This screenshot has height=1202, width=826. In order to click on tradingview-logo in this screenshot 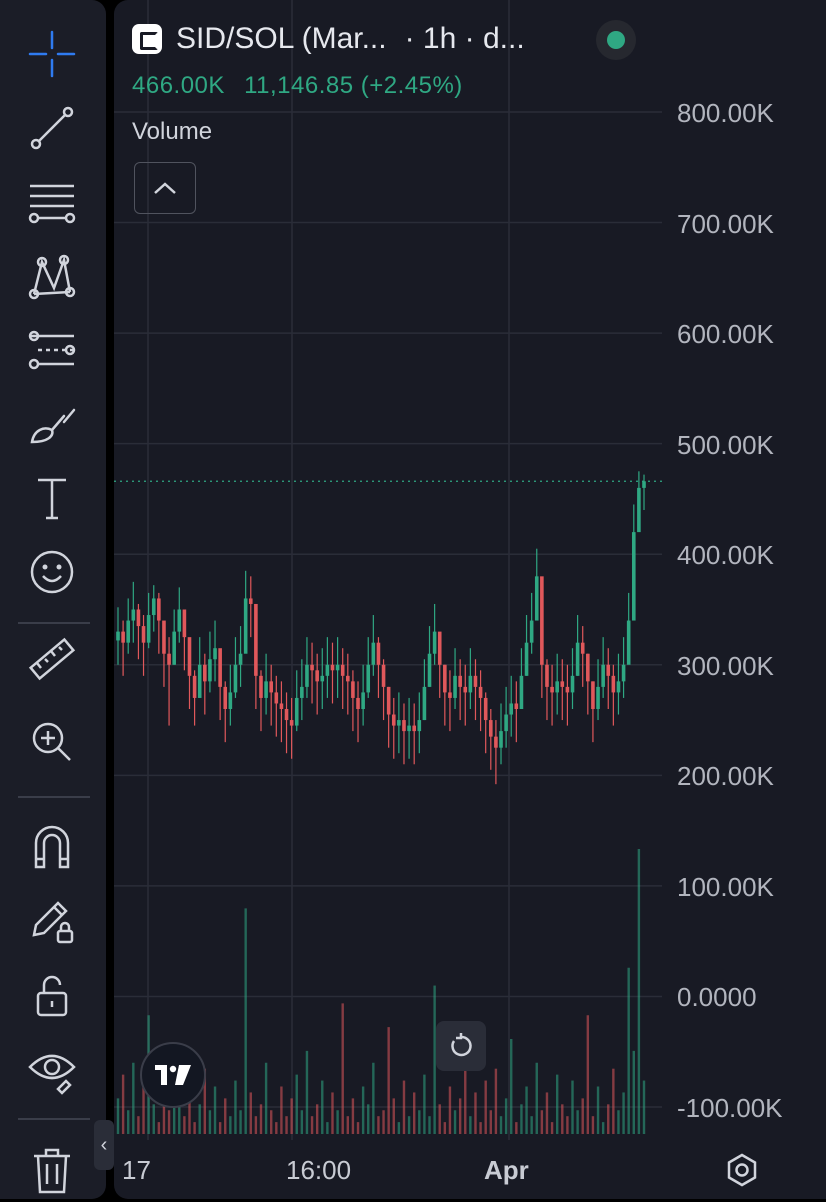, I will do `click(173, 1075)`.